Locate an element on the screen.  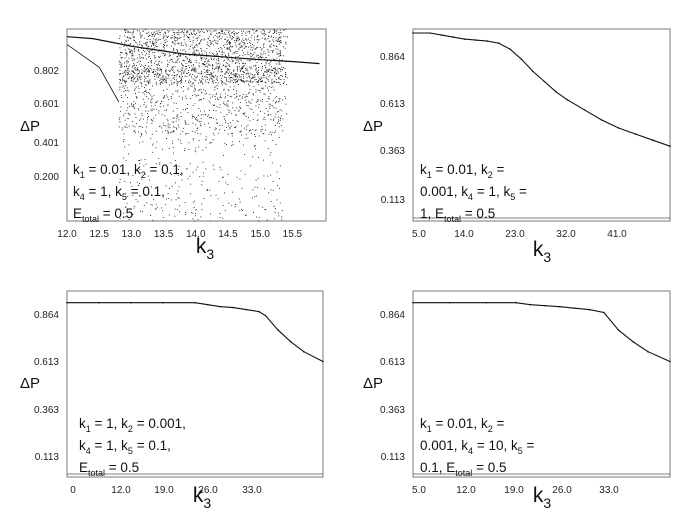
parameter-annotation: Etotal​ = 0.5 is located at coordinates (103, 215).